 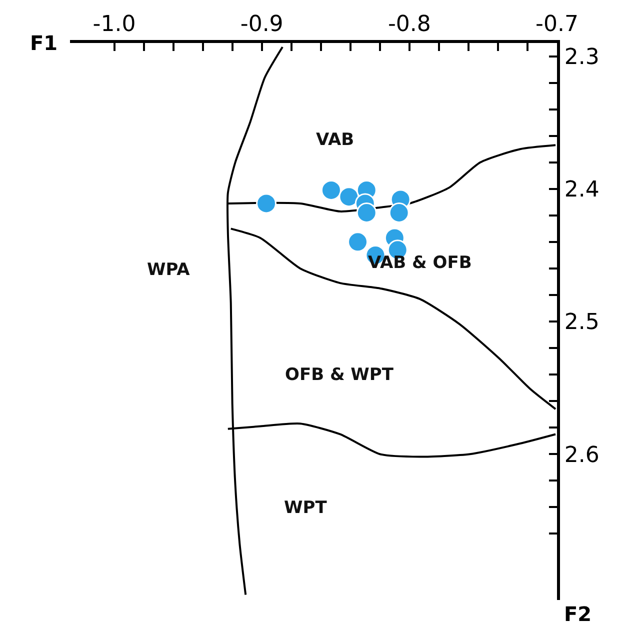 What do you see at coordinates (409, 25) in the screenshot?
I see `x-tick-label: -0.8` at bounding box center [409, 25].